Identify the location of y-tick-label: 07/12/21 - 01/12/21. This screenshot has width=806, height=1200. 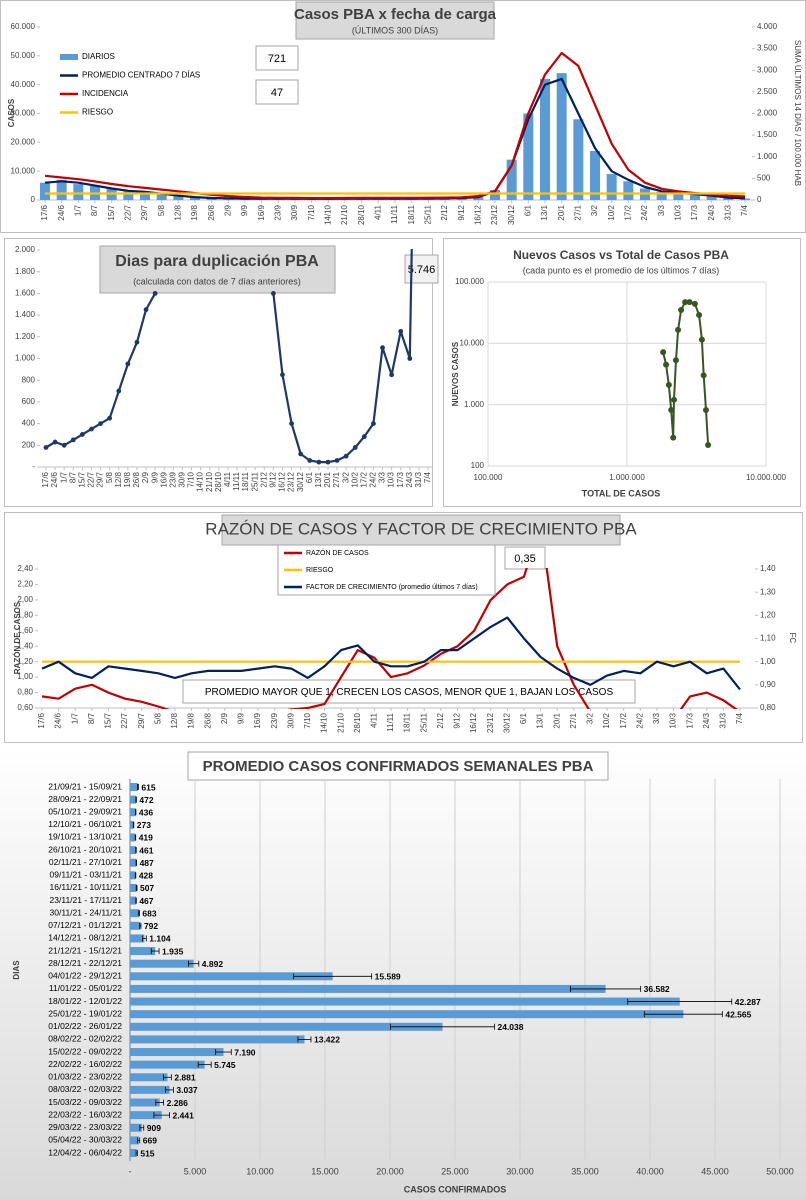
(85, 925).